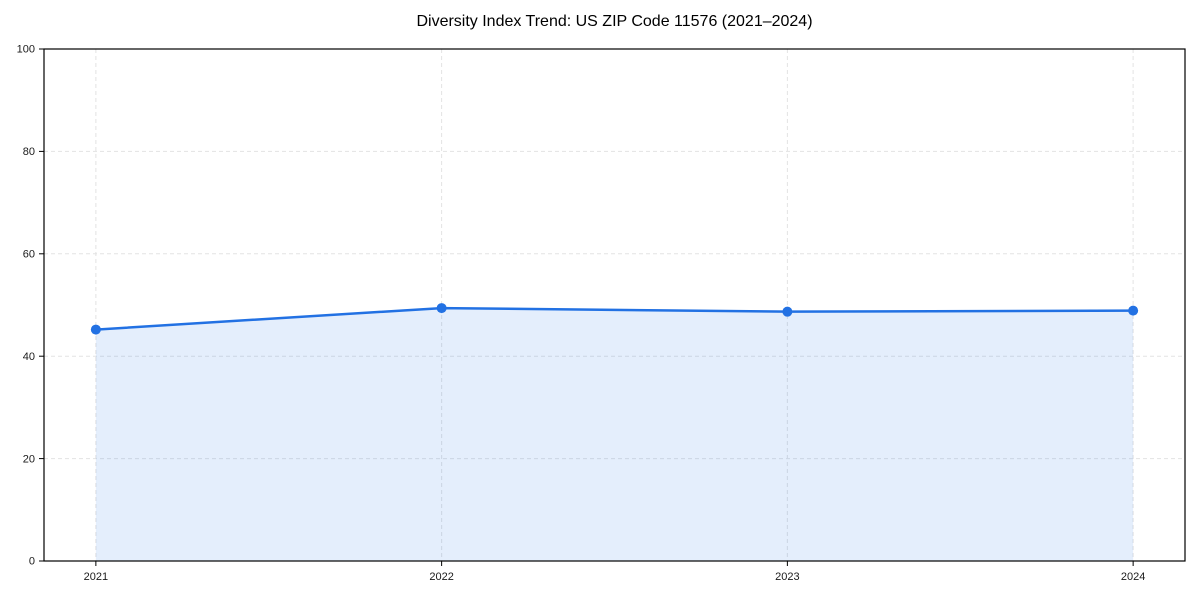 This screenshot has width=1200, height=600. I want to click on x-axis-tick-label: 2024, so click(1133, 577).